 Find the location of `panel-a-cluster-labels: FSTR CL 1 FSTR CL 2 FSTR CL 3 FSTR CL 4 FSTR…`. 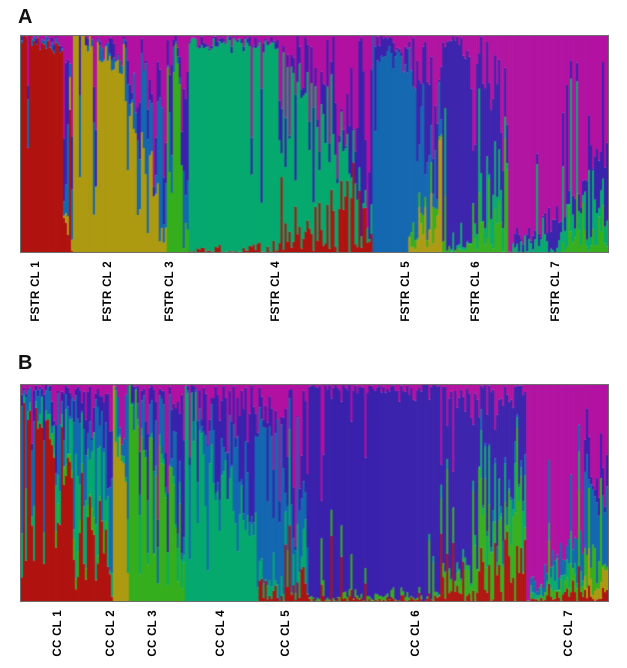

panel-a-cluster-labels: FSTR CL 1 FSTR CL 2 FSTR CL 3 FSTR CL 4 FSTR… is located at coordinates (314, 299).